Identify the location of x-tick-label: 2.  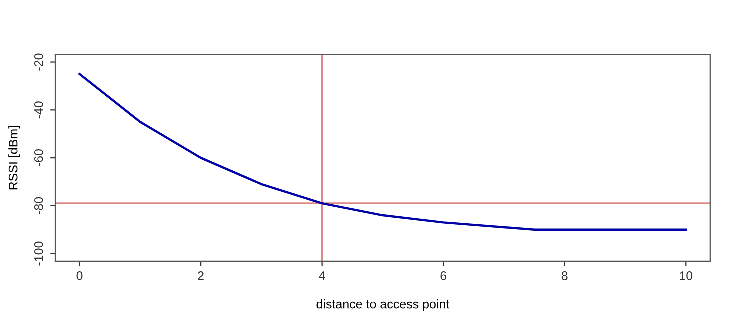
(201, 276).